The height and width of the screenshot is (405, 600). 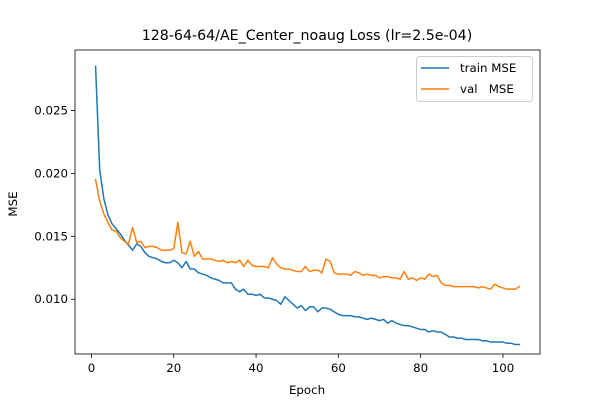 I want to click on y-tick-label: 0.010, so click(x=51, y=299).